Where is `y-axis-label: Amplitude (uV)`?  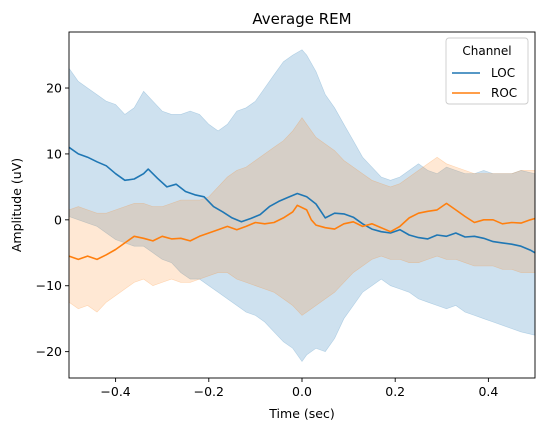 y-axis-label: Amplitude (uV) is located at coordinates (16, 205).